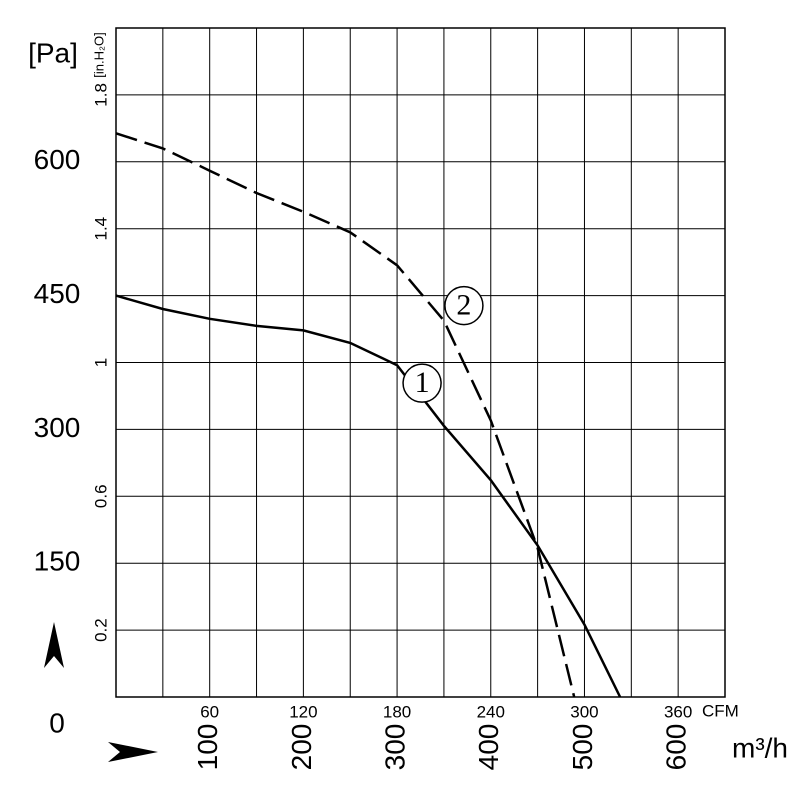 The height and width of the screenshot is (800, 800). I want to click on y2-axis-label: [in.H₂O], so click(98, 55).